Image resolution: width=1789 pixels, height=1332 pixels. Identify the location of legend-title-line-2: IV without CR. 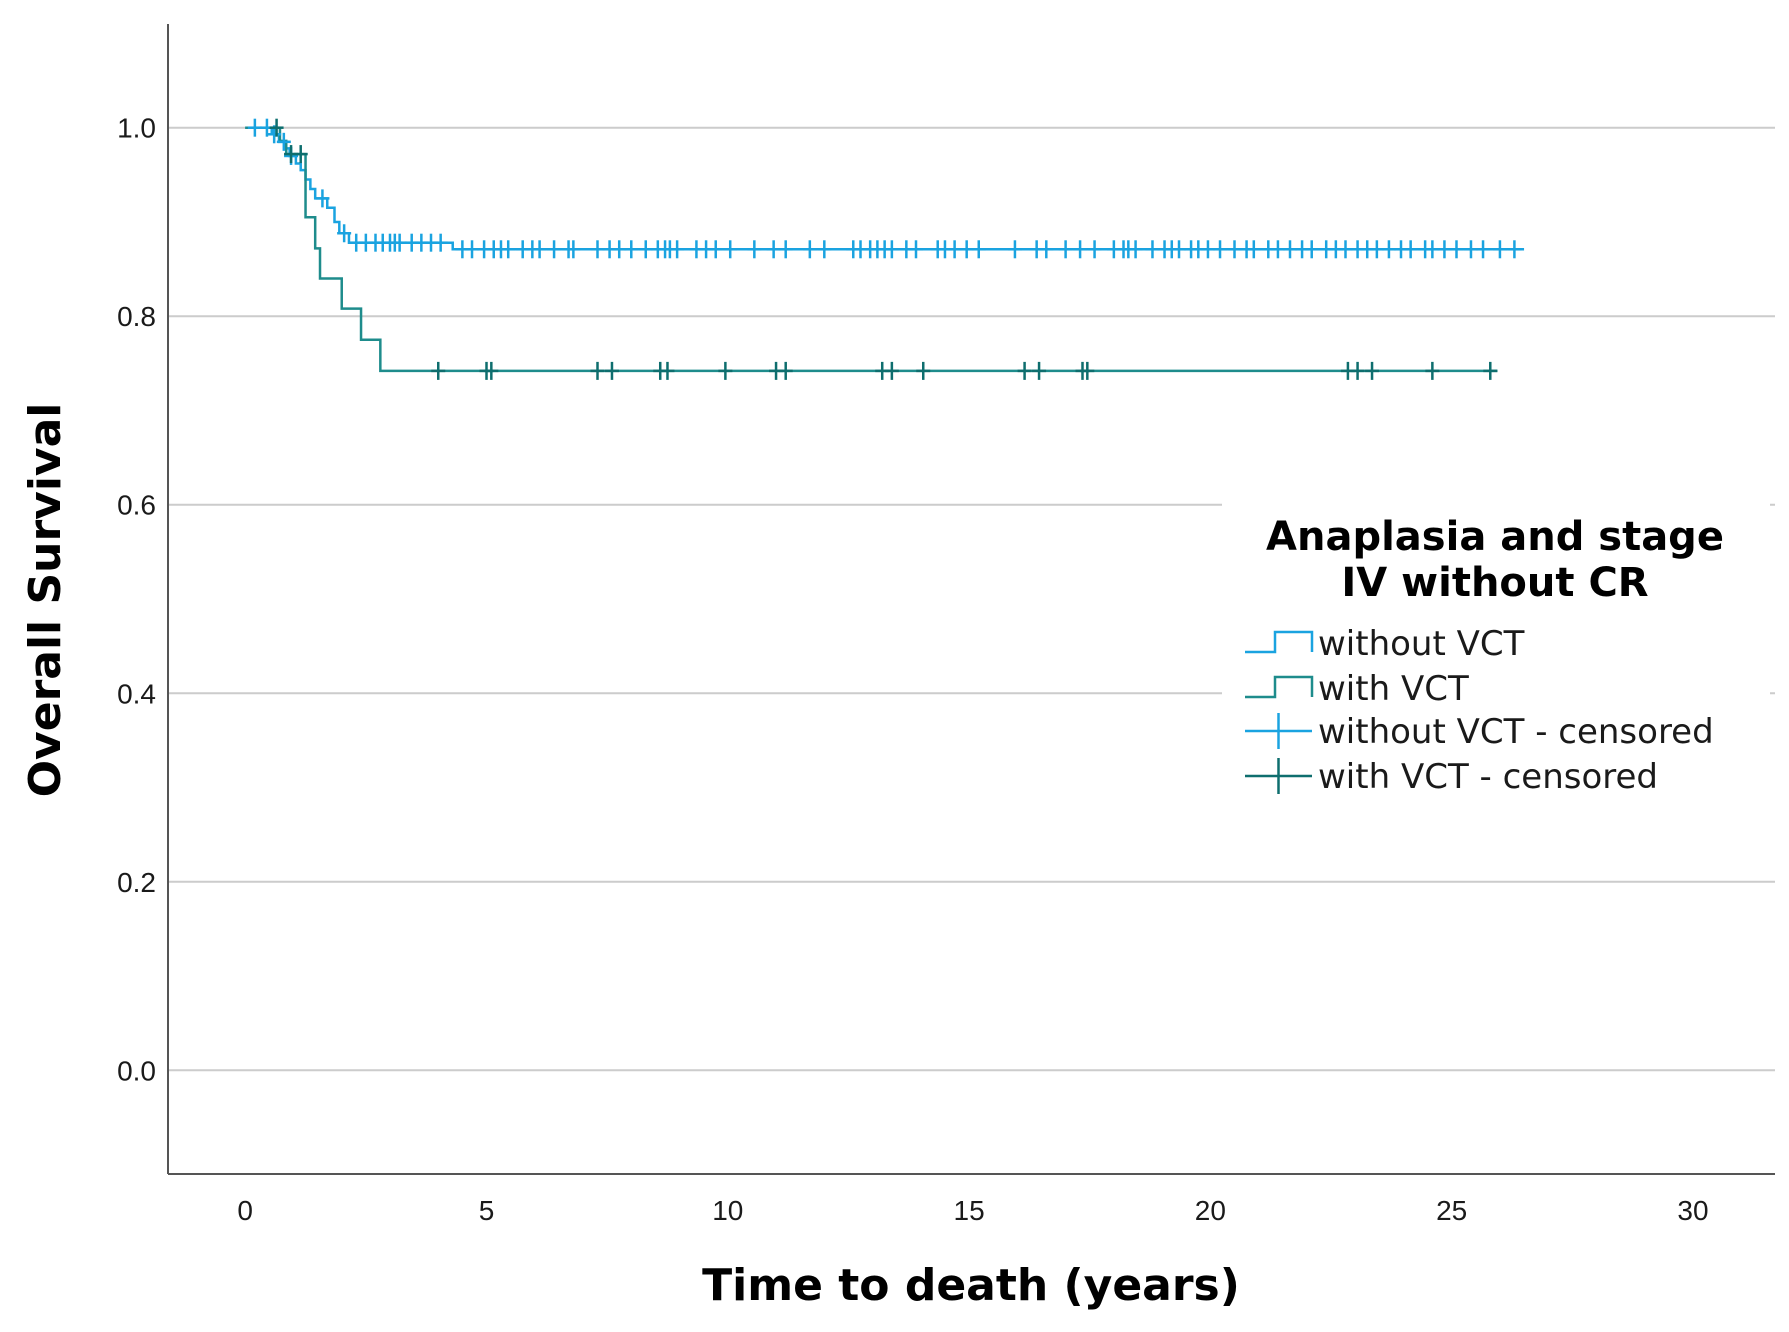
(1494, 583).